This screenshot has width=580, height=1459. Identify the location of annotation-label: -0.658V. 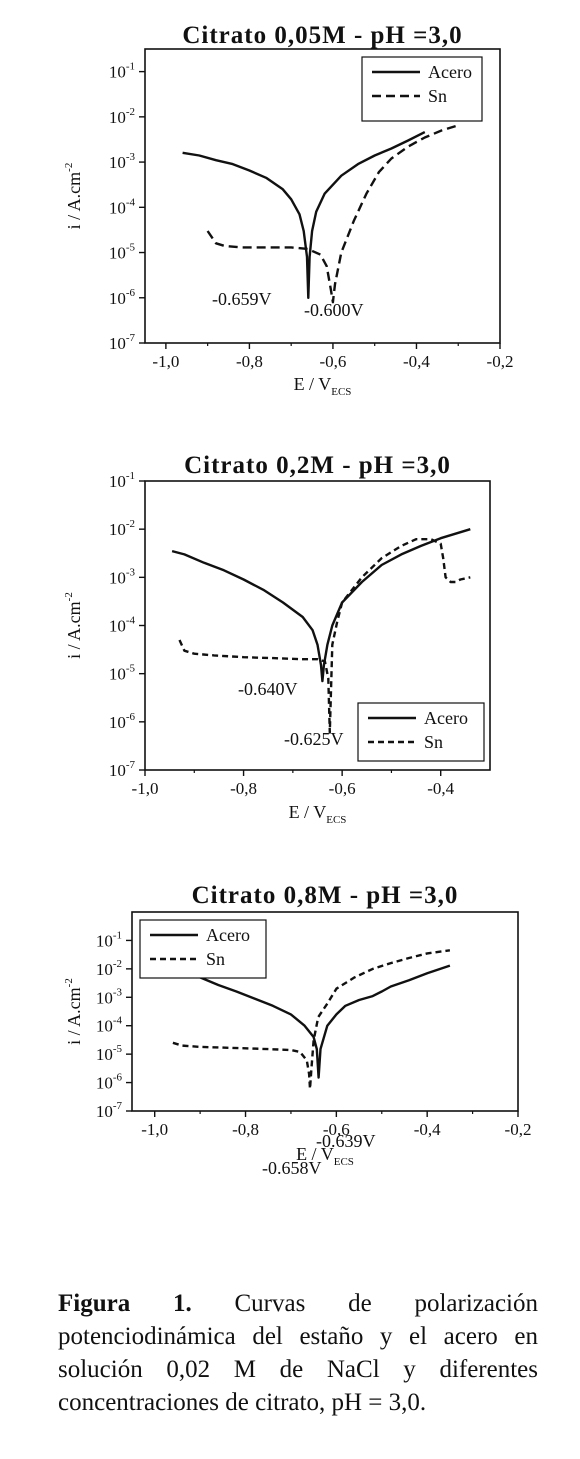
(292, 1168).